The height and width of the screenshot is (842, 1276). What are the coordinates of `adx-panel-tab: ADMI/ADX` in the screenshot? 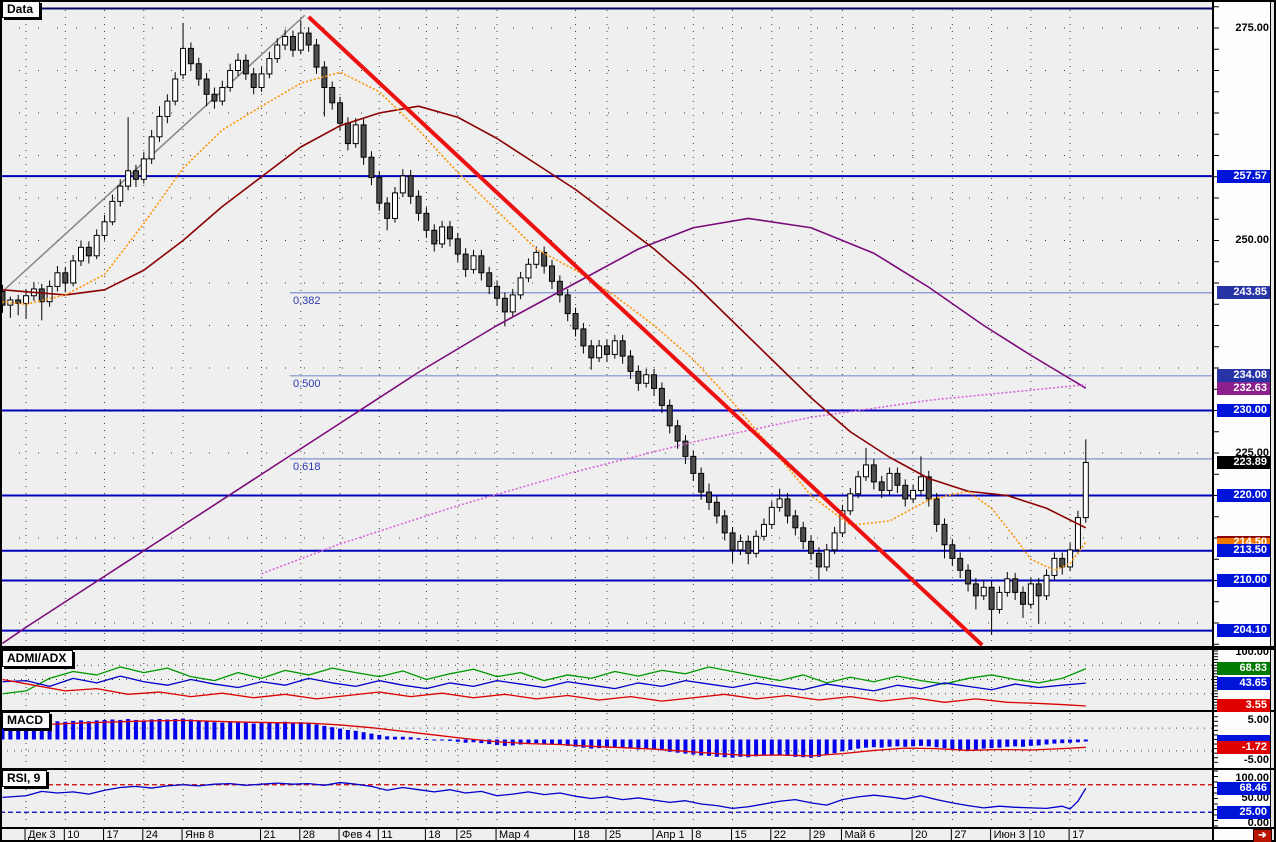 It's located at (38, 658).